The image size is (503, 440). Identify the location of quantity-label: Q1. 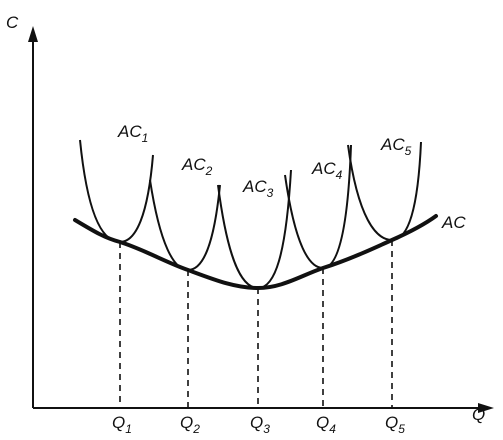
(122, 424).